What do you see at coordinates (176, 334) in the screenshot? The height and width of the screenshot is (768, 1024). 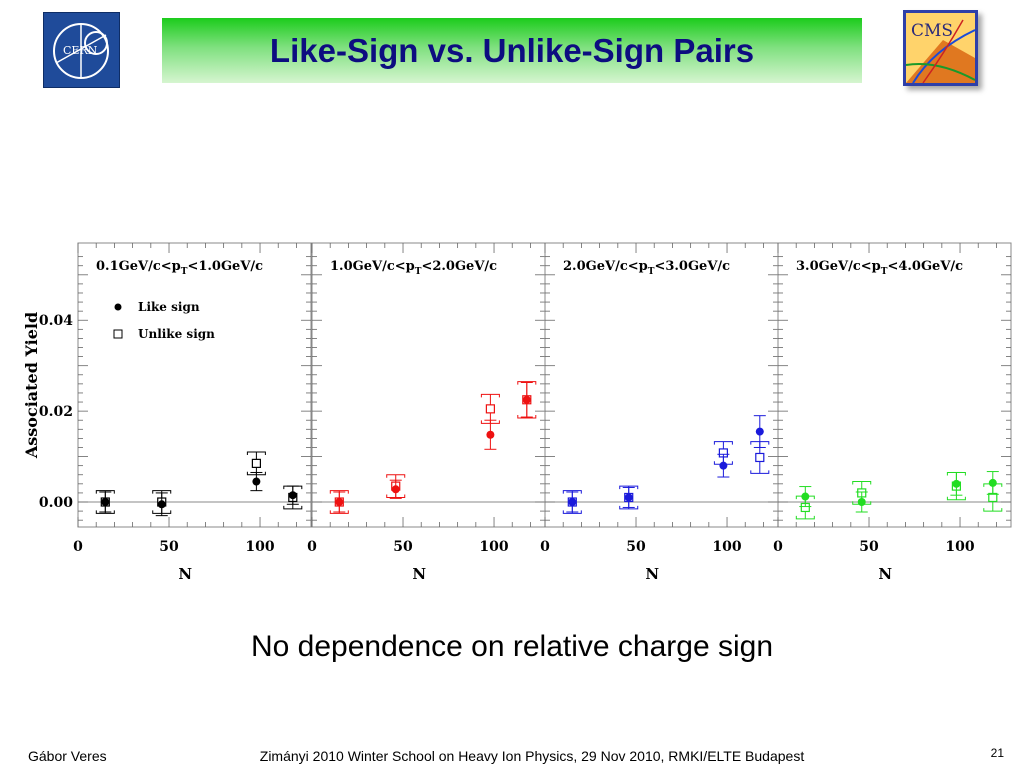 I see `legend-unlike-label: Unlike sign` at bounding box center [176, 334].